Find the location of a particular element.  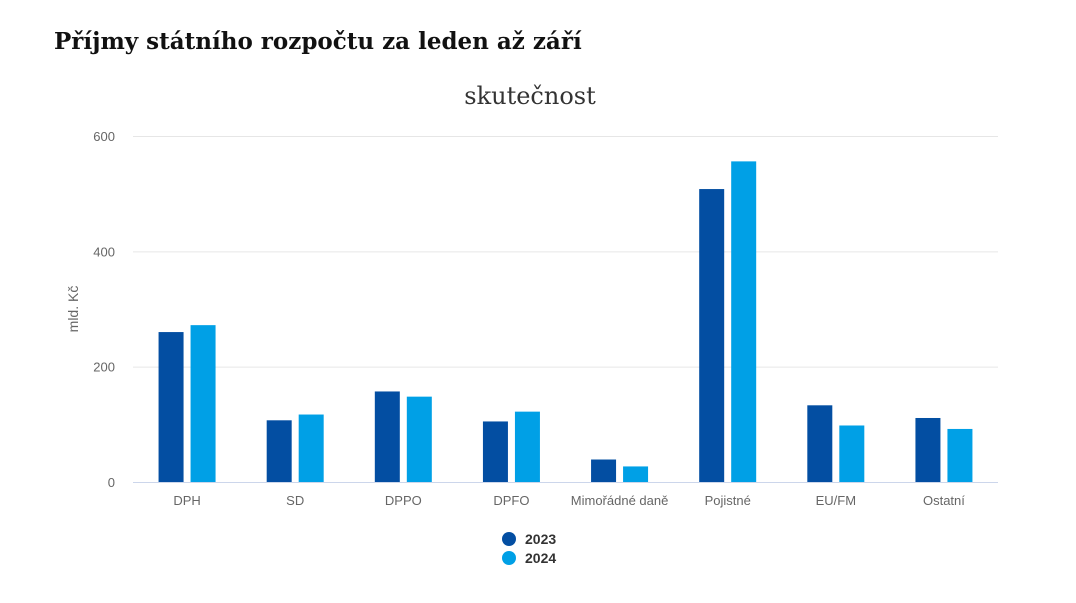

y-axis-label: mld. Kč is located at coordinates (73, 309).